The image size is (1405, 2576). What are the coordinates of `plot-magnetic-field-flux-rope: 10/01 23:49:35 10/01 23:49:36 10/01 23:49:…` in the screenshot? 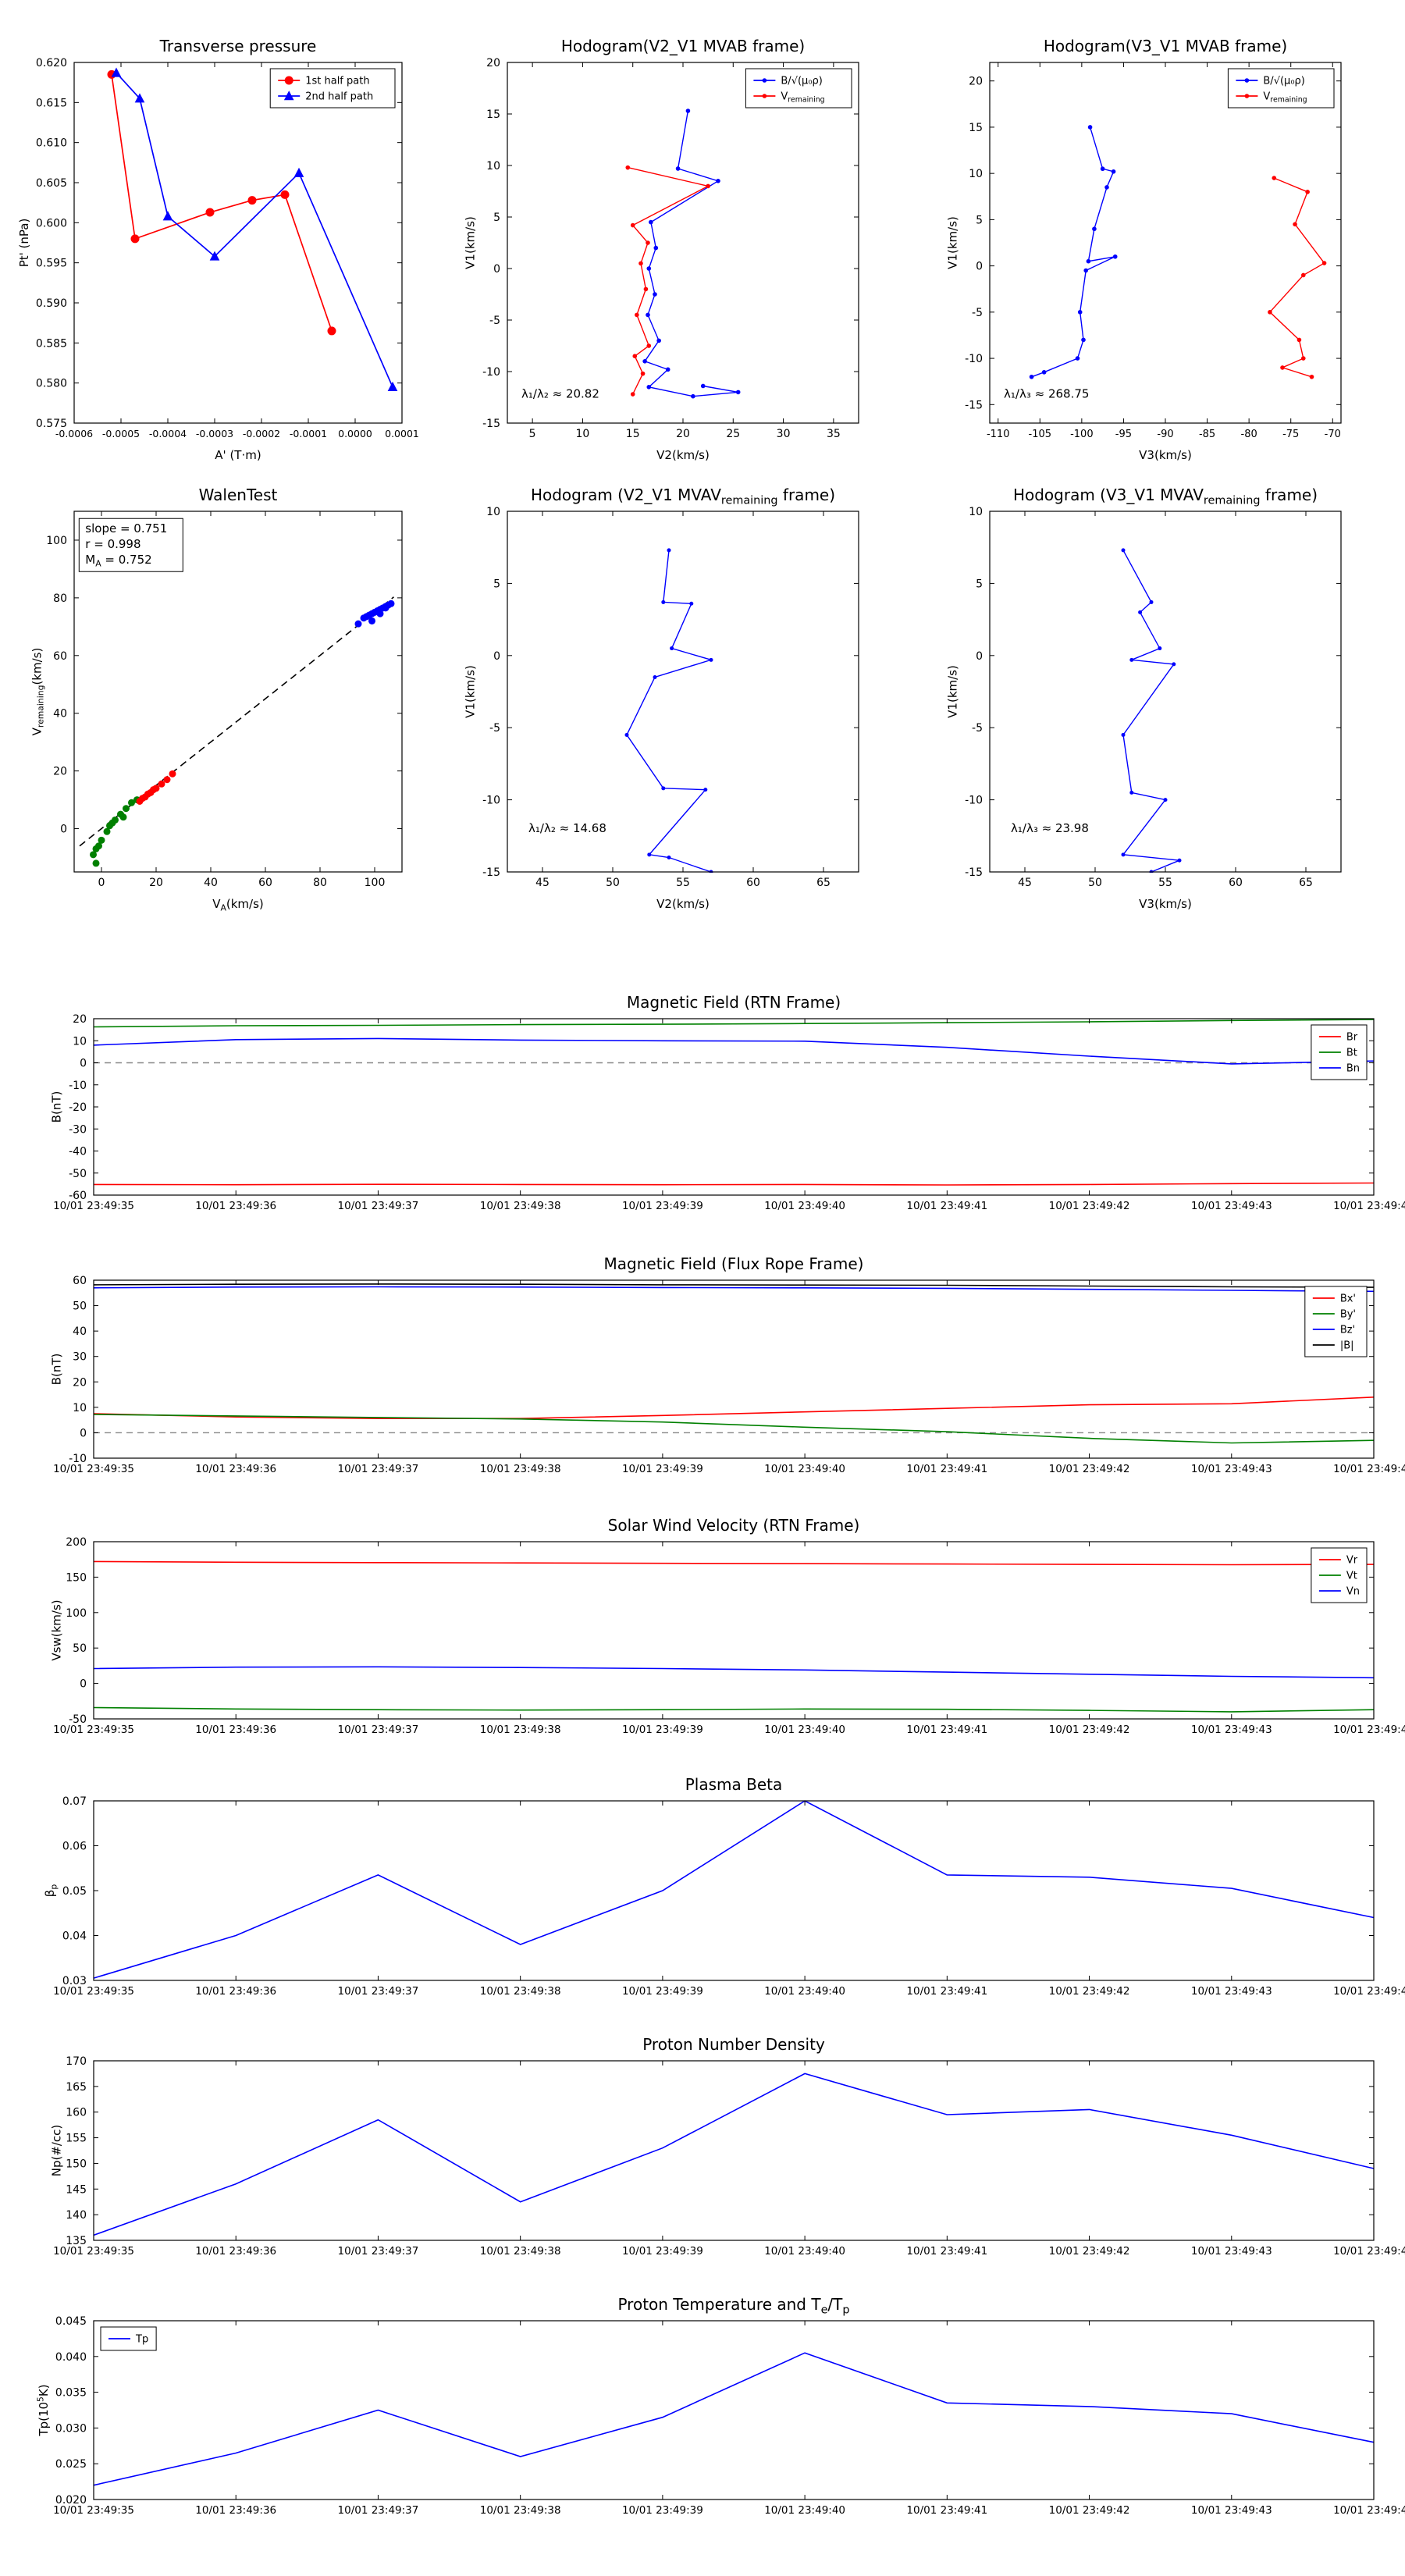 It's located at (727, 1364).